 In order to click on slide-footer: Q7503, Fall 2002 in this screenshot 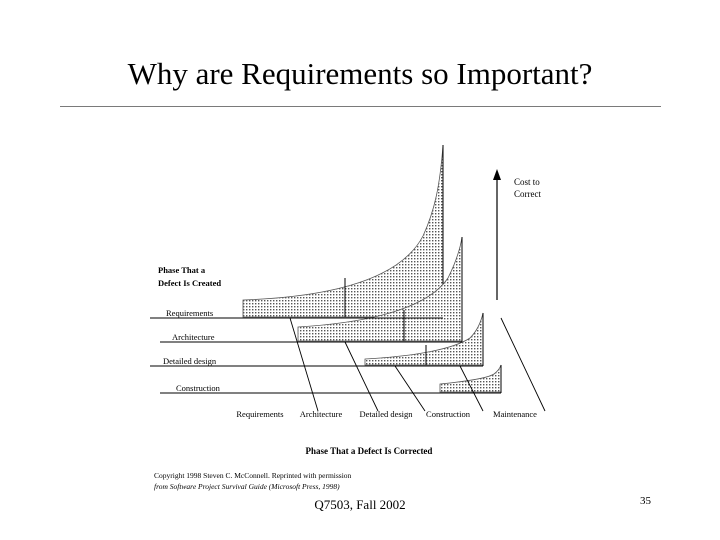, I will do `click(360, 504)`.